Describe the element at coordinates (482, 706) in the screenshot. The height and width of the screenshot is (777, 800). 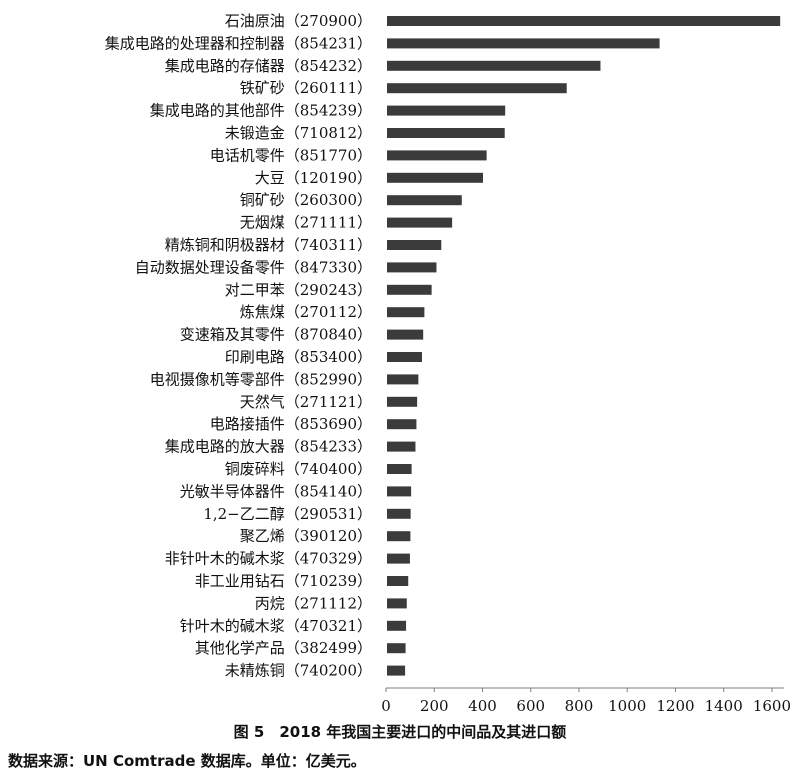
I see `x-tick-label: 400` at that location.